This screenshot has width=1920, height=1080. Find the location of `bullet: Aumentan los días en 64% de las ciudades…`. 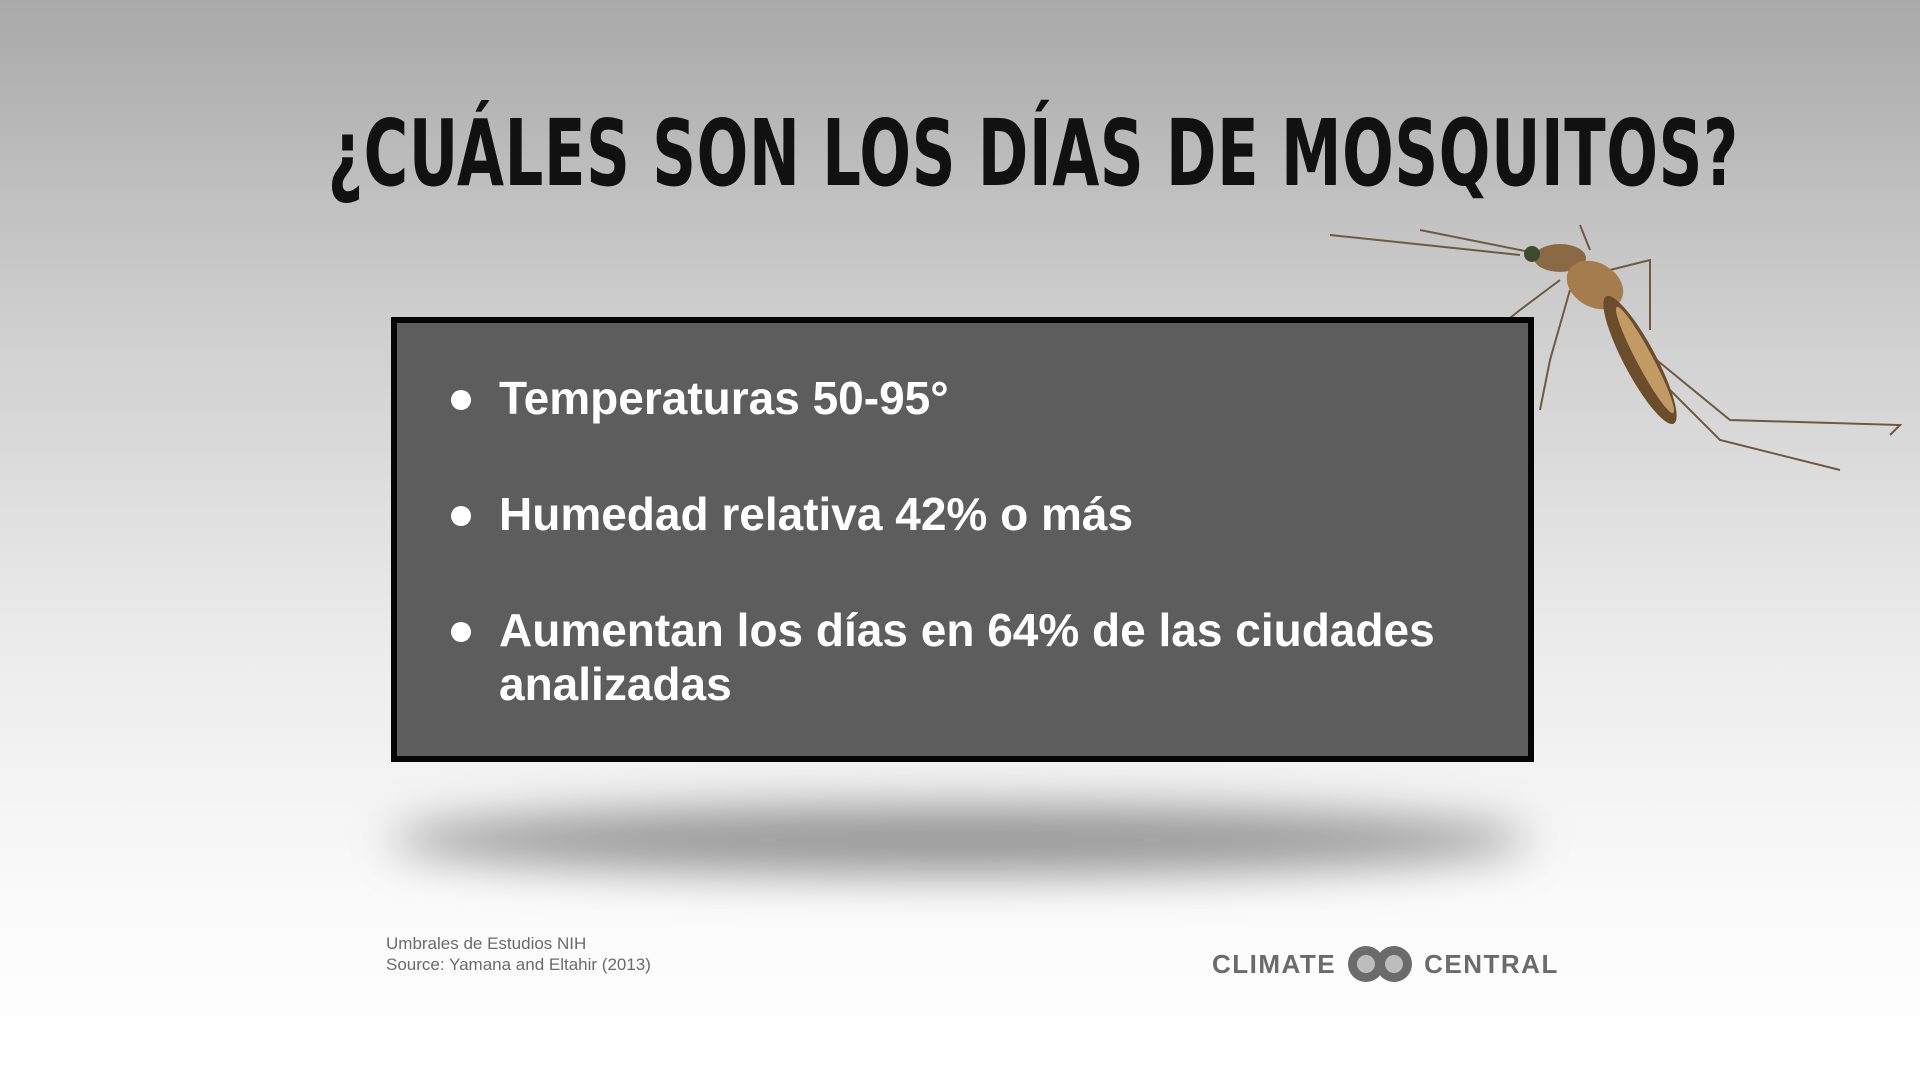

bullet: Aumentan los días en 64% de las ciudades… is located at coordinates (980, 657).